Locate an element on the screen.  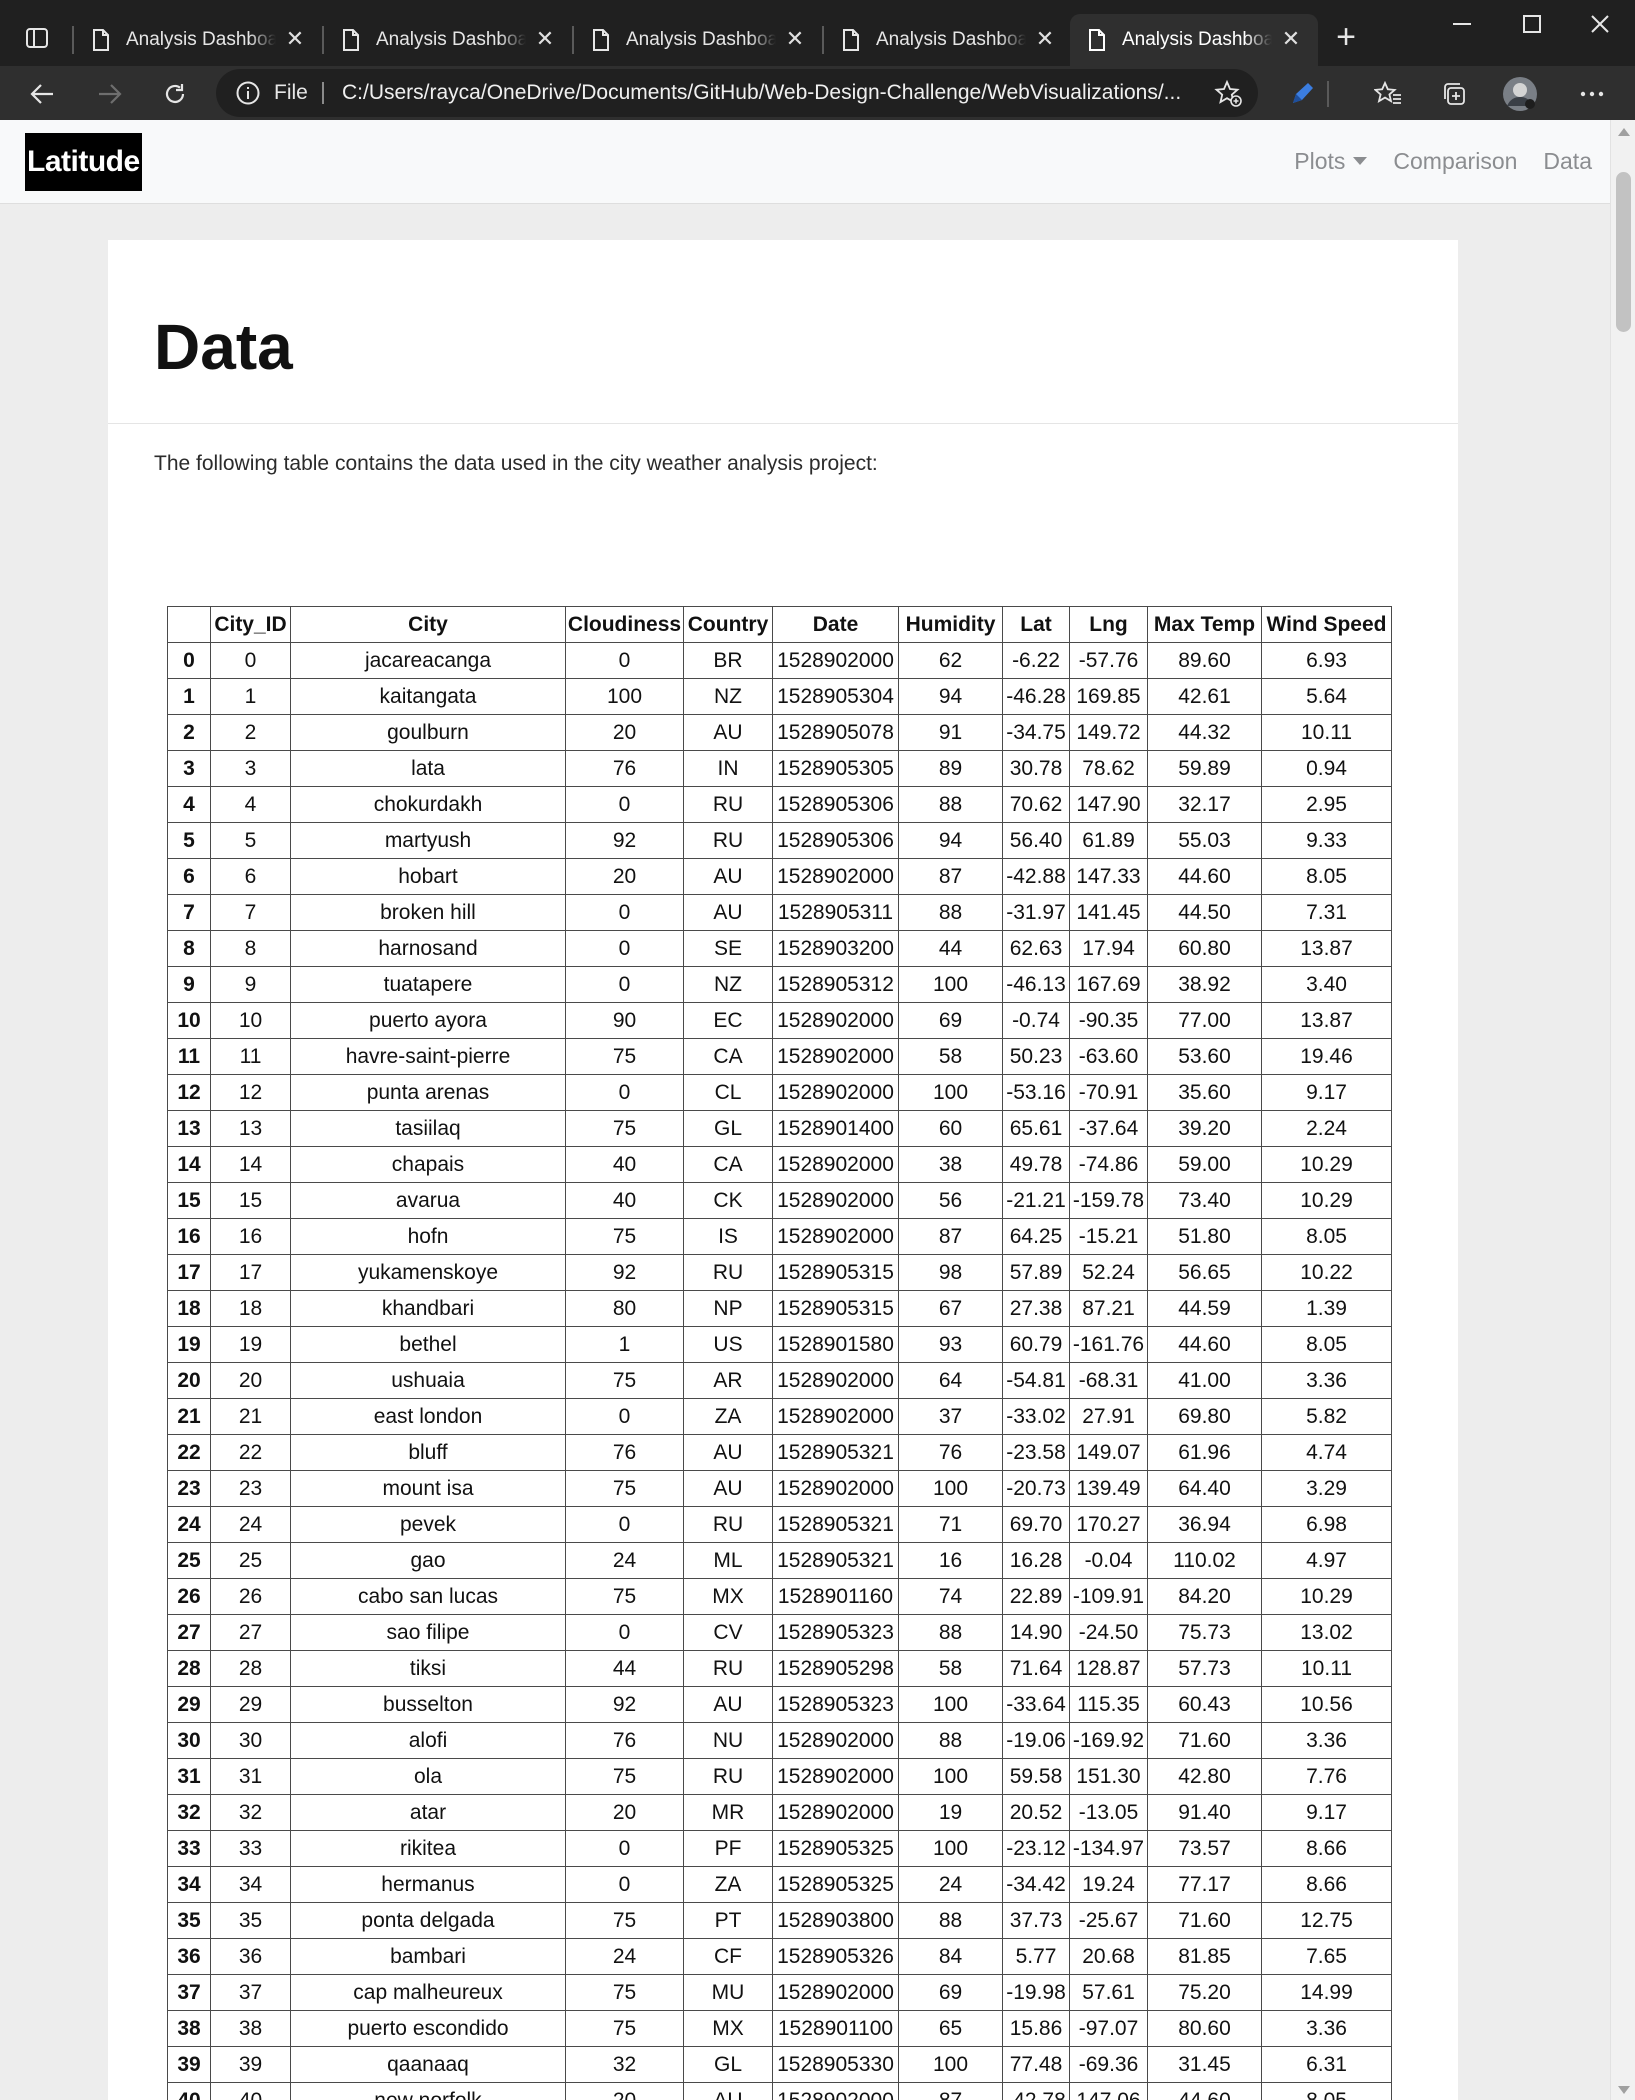
table-cell: 1528901580 is located at coordinates (835, 1344).